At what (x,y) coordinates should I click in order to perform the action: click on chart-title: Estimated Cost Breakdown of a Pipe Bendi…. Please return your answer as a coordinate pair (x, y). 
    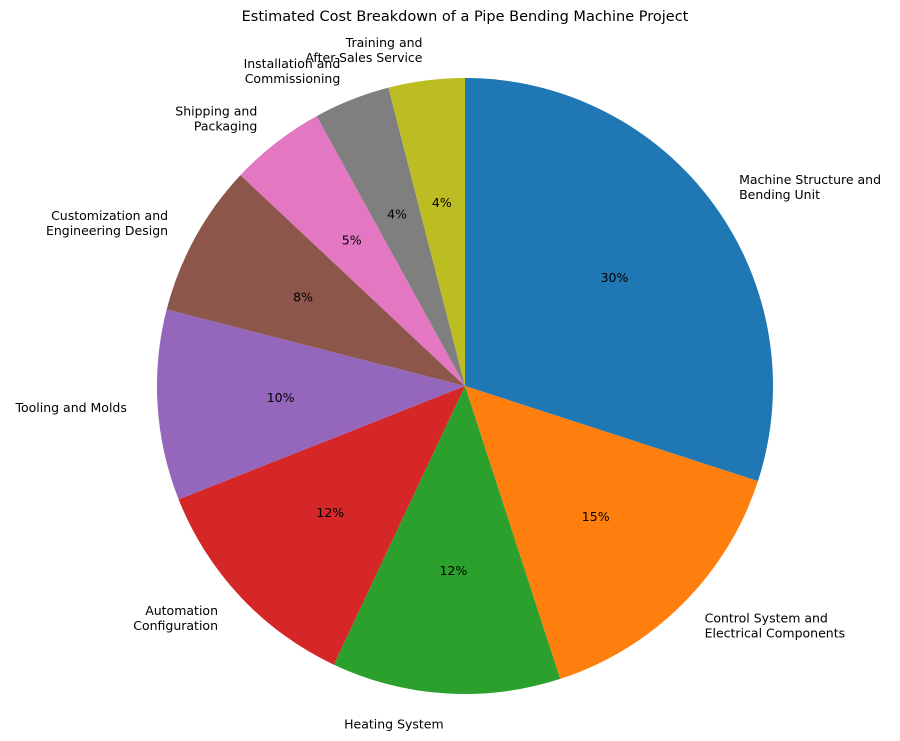
    Looking at the image, I should click on (465, 17).